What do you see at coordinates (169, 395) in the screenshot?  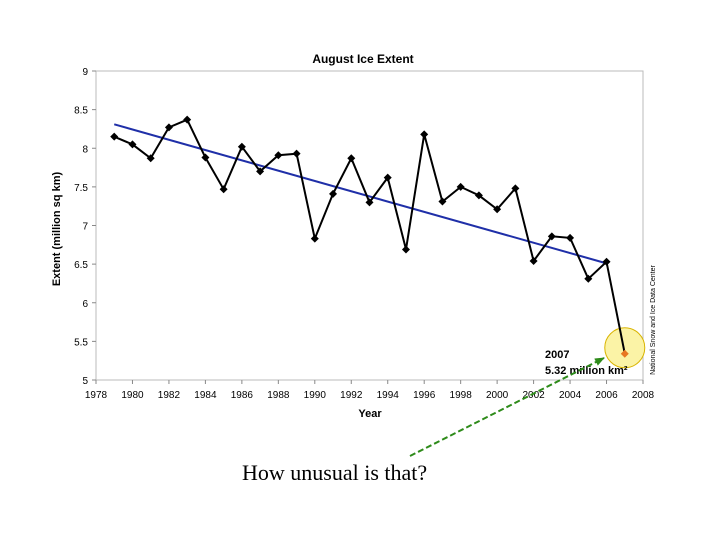 I see `x-tick-label: 1982` at bounding box center [169, 395].